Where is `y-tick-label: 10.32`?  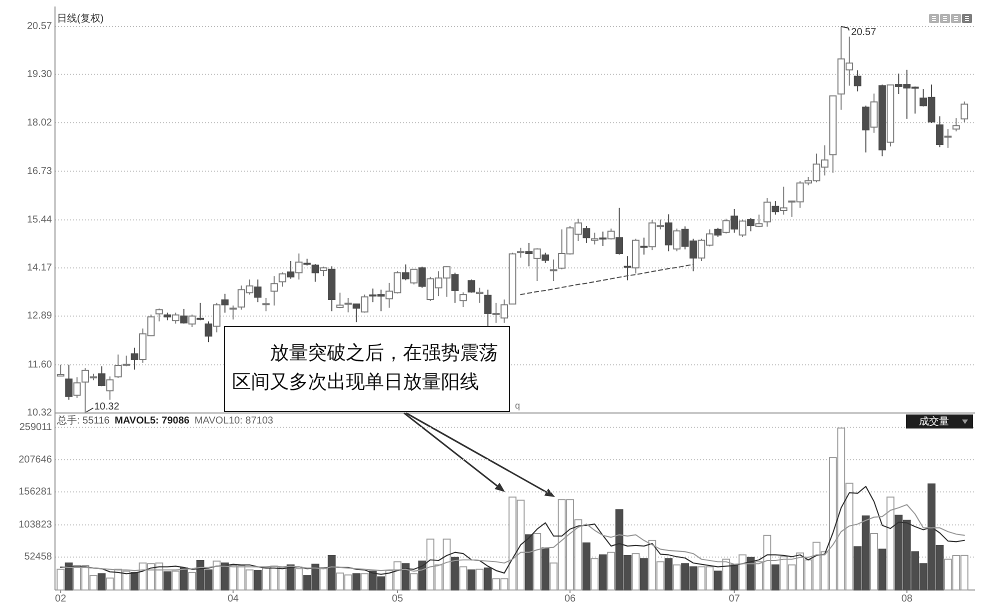 y-tick-label: 10.32 is located at coordinates (39, 413).